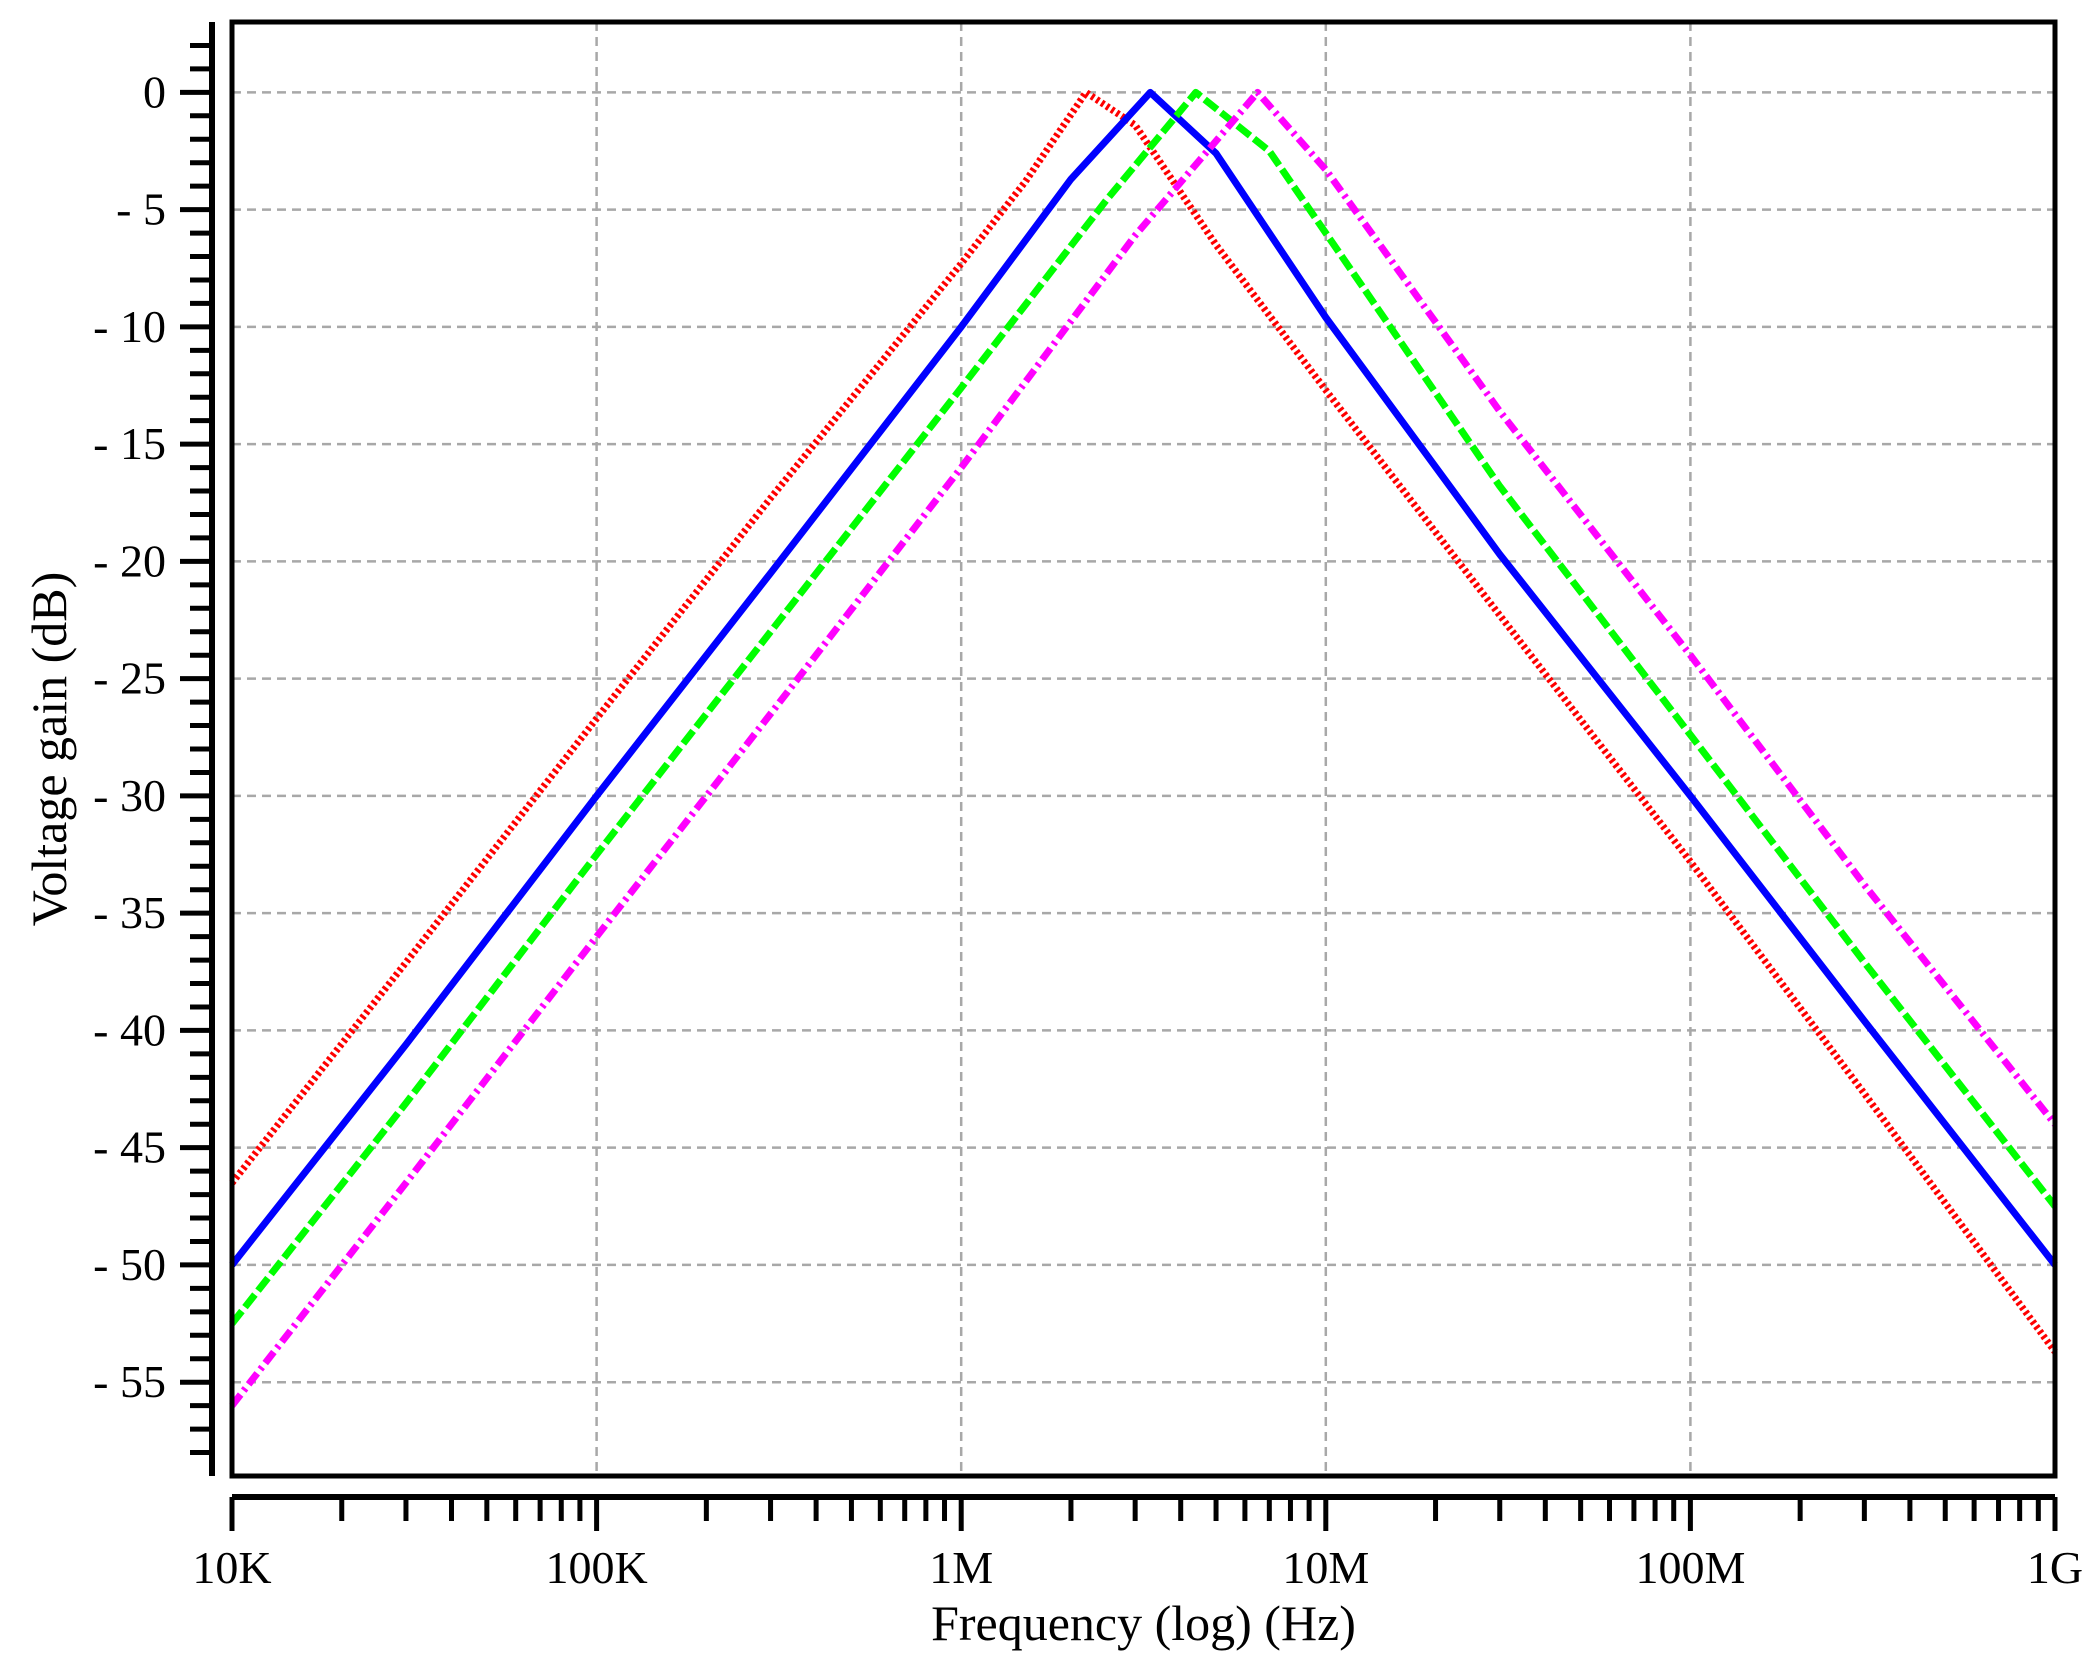  I want to click on y-tick-label: - 15, so click(129, 443).